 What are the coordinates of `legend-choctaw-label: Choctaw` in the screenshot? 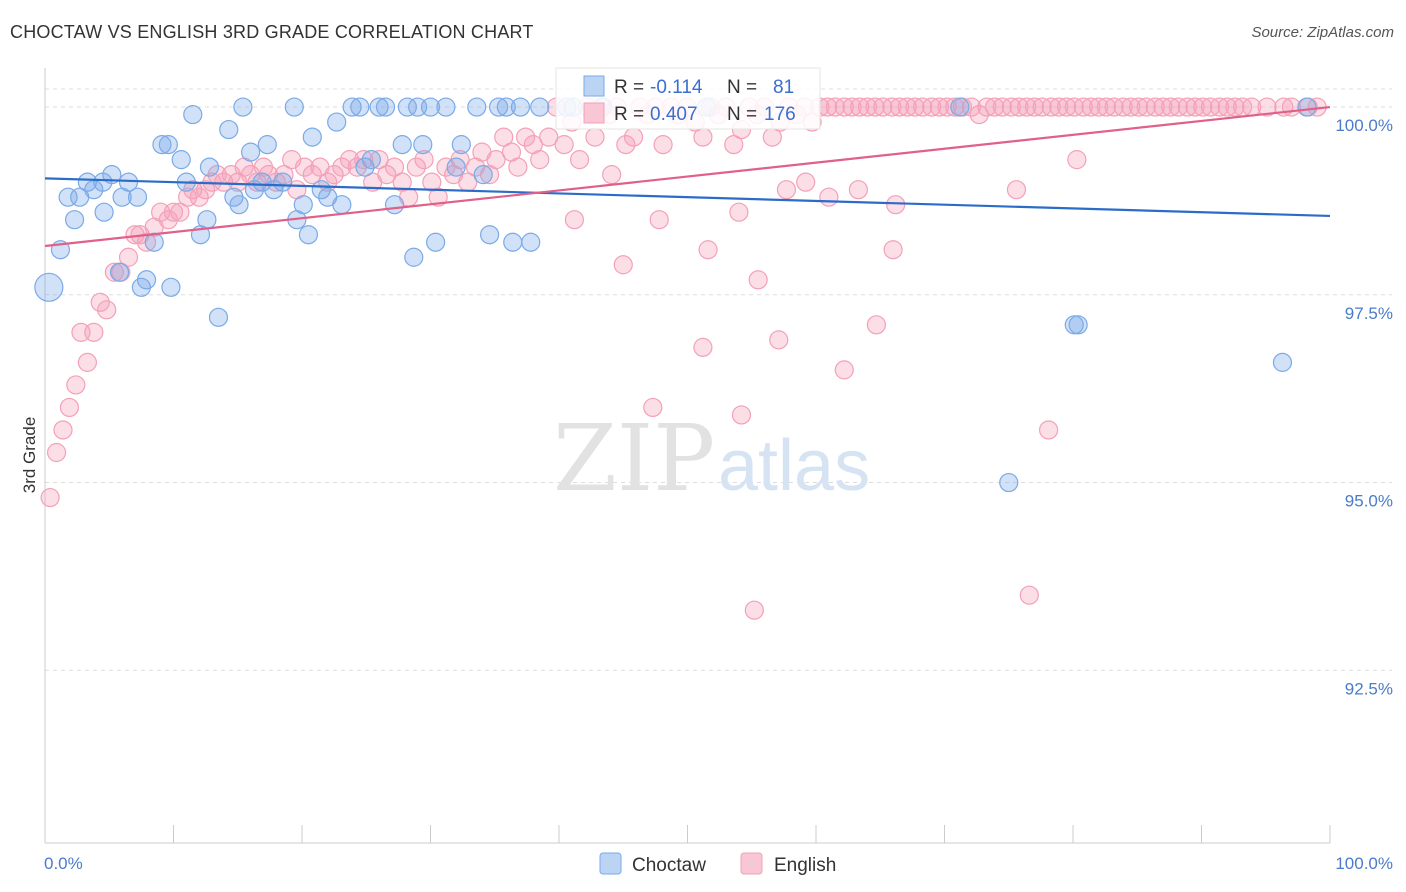 It's located at (669, 865).